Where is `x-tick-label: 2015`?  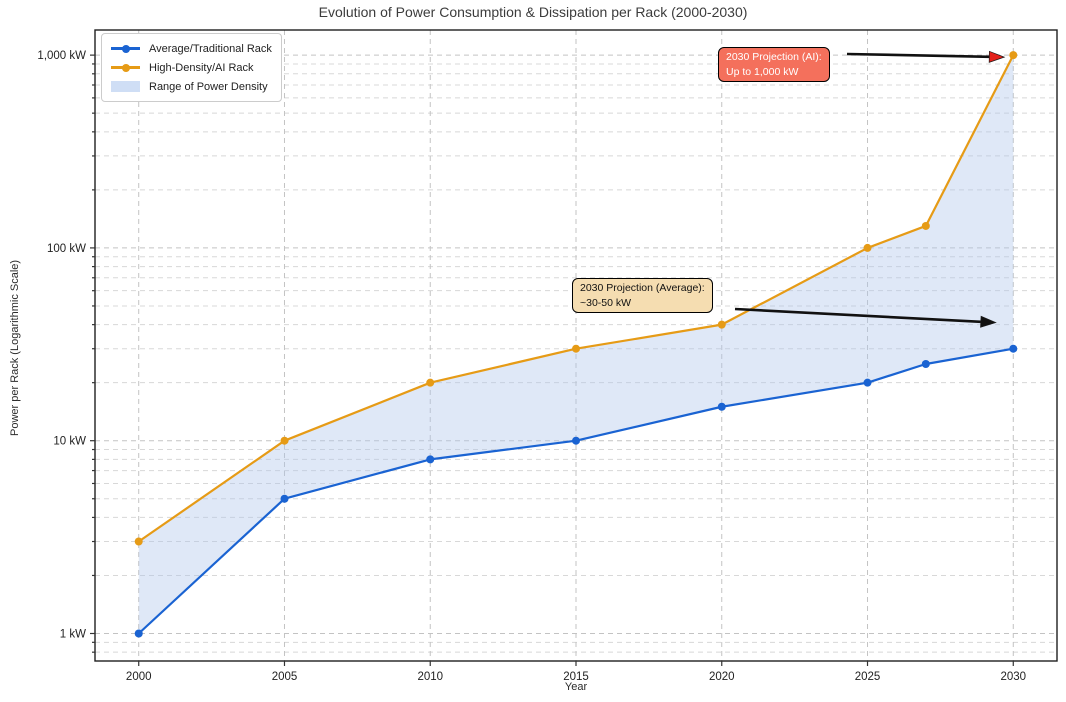 x-tick-label: 2015 is located at coordinates (576, 677).